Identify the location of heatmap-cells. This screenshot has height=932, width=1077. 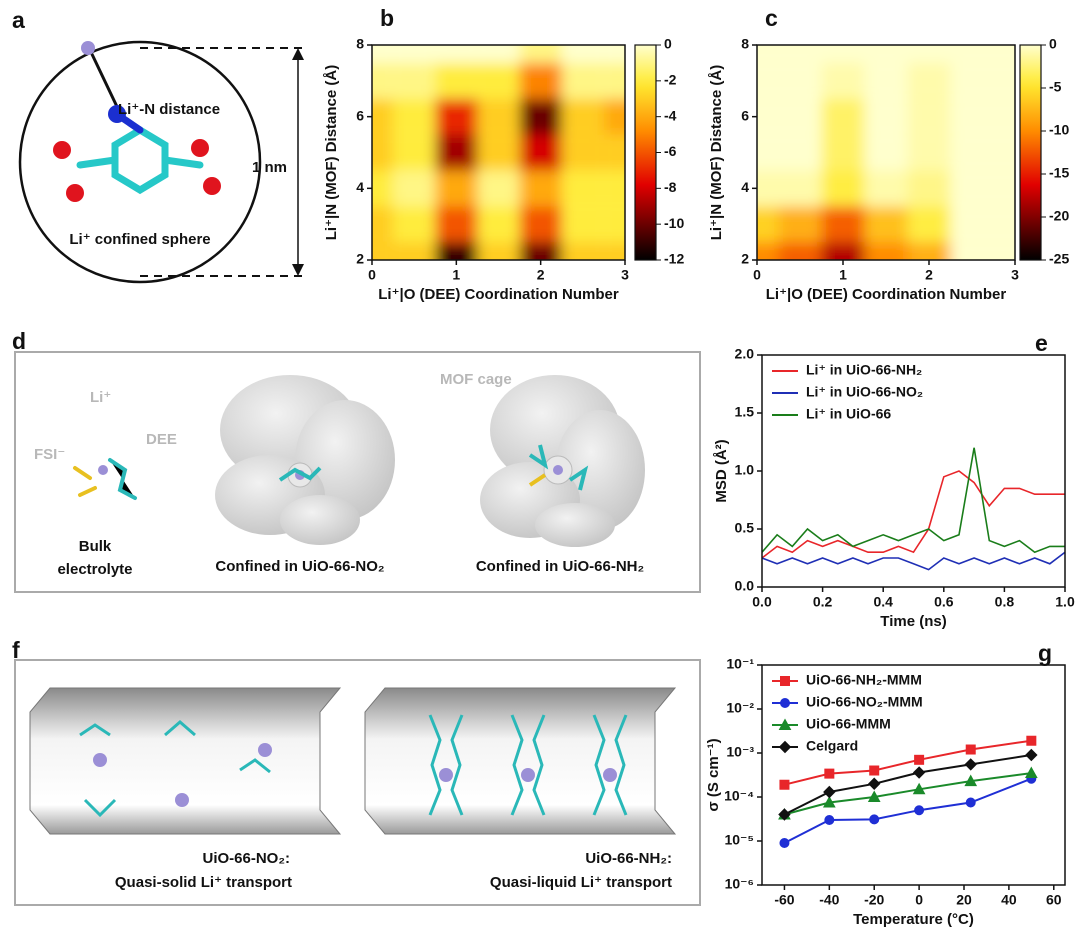
(886, 152).